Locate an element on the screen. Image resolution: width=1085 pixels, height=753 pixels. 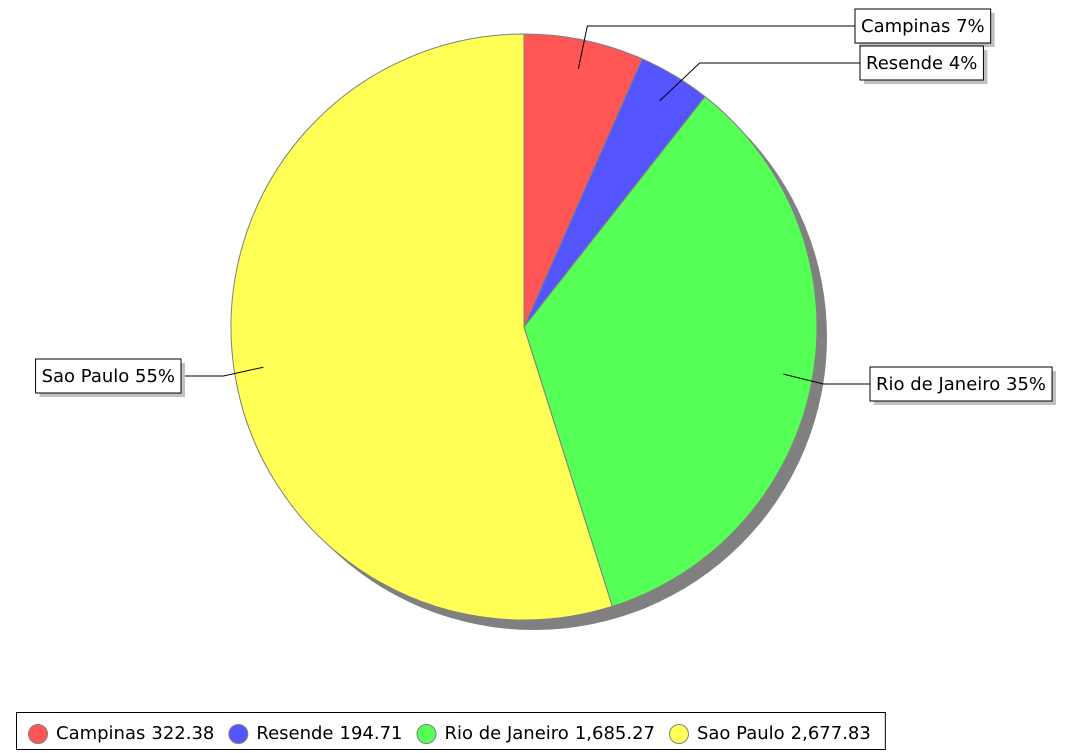
legend-label: Campinas is located at coordinates (100, 733).